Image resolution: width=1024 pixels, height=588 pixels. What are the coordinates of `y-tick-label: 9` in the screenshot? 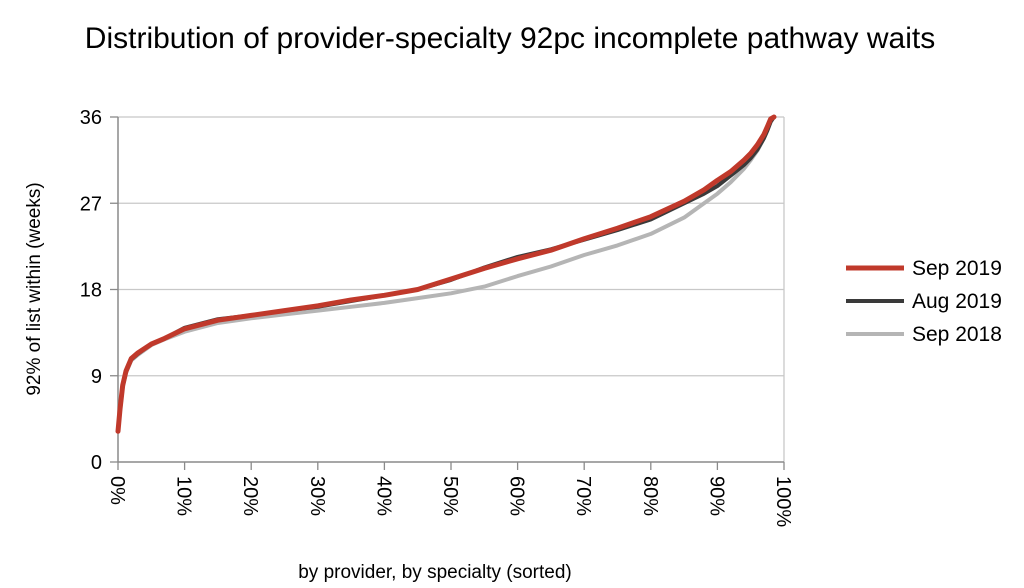 It's located at (96, 377).